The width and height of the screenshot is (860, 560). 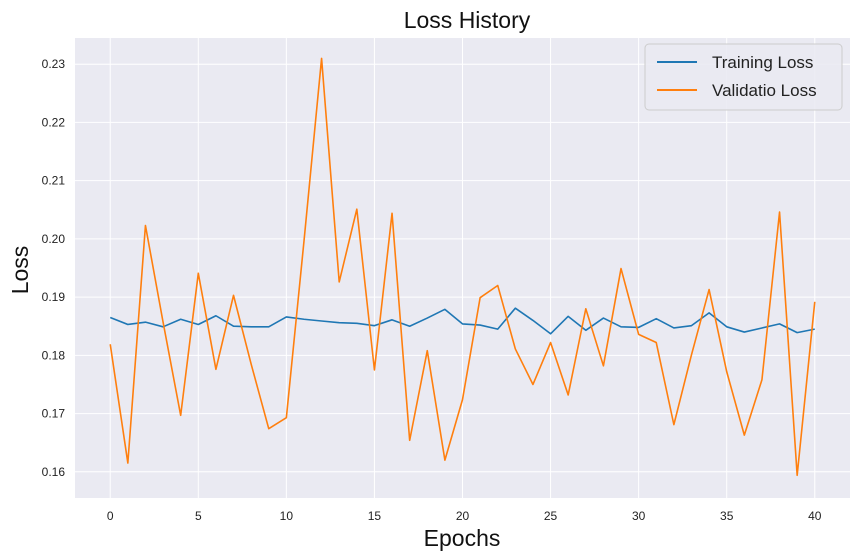 I want to click on y-axis-label: Loss, so click(x=20, y=270).